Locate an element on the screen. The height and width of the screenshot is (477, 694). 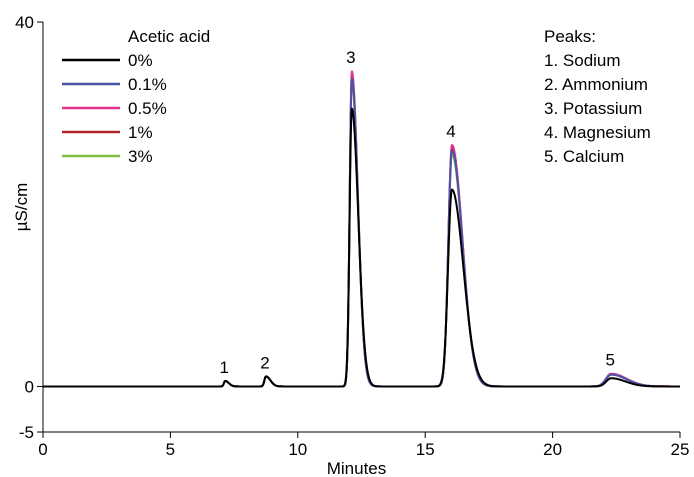
peak-list-item: 5. Calcium is located at coordinates (584, 156).